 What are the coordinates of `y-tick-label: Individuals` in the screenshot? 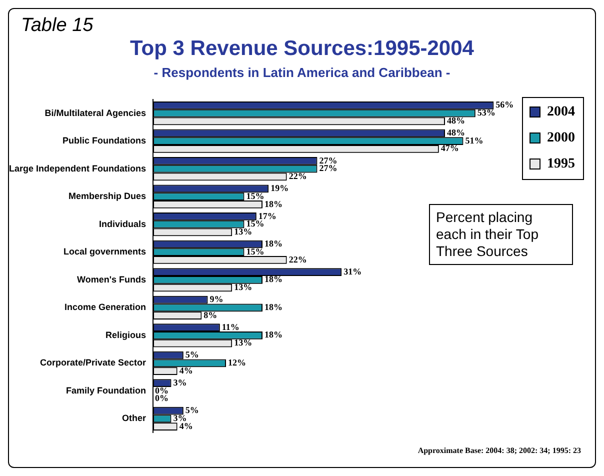 It's located at (122, 223).